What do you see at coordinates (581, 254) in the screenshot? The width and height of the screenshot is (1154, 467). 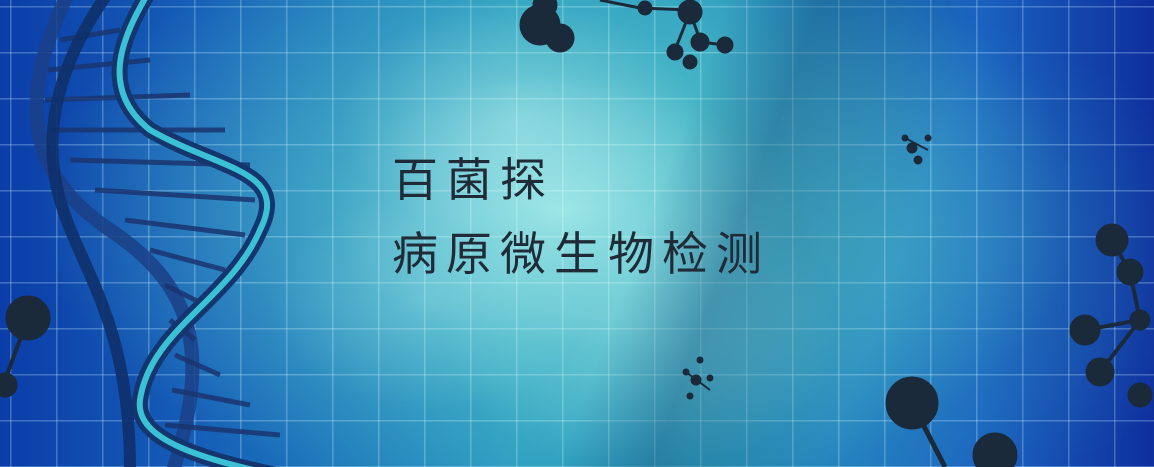 I see `service-subtitle: 病原微生物检测` at bounding box center [581, 254].